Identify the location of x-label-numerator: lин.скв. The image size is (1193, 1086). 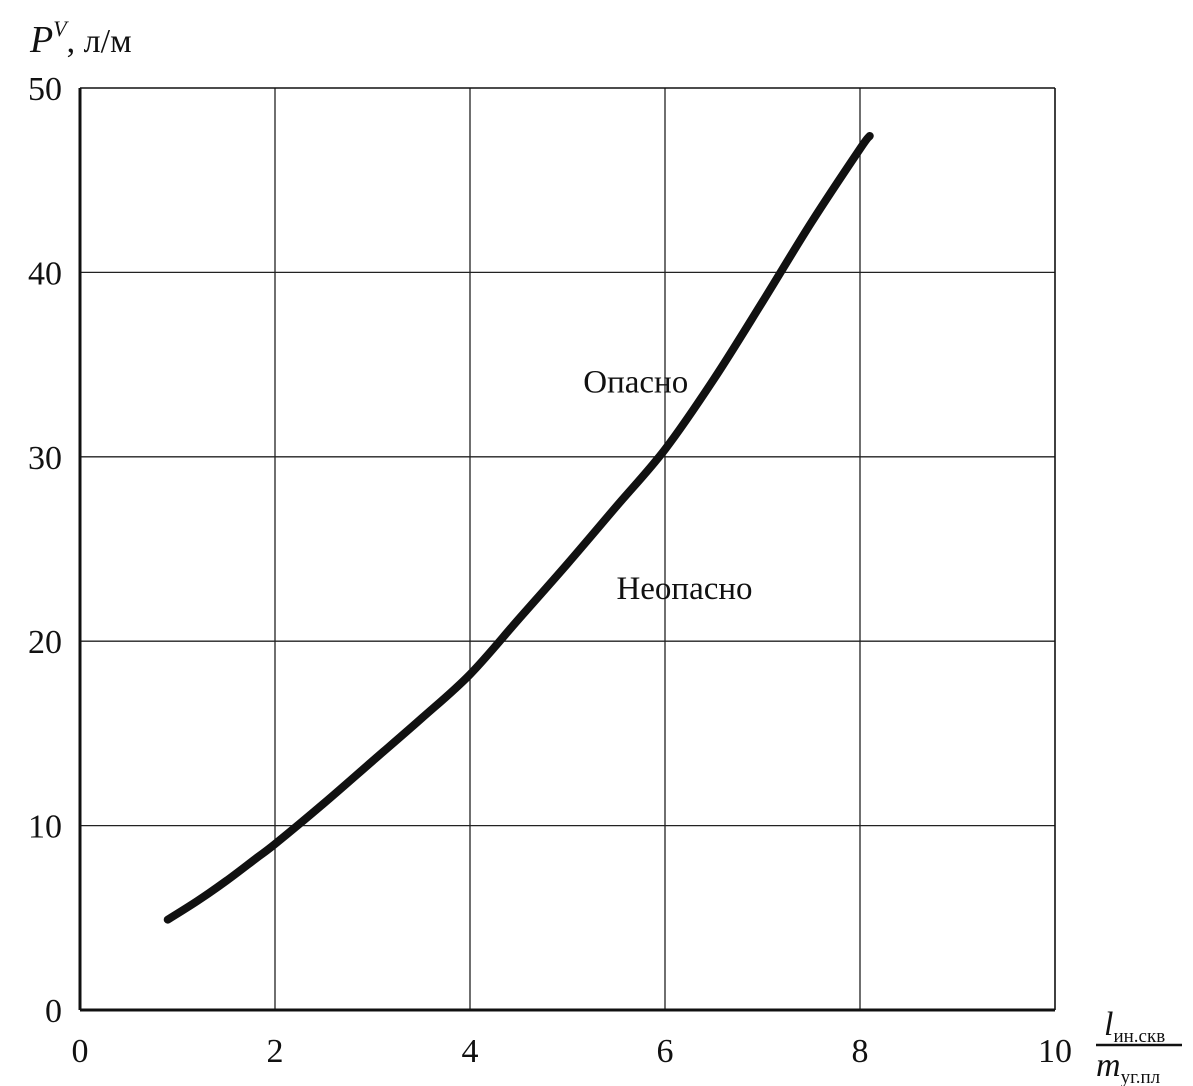
(1134, 1026).